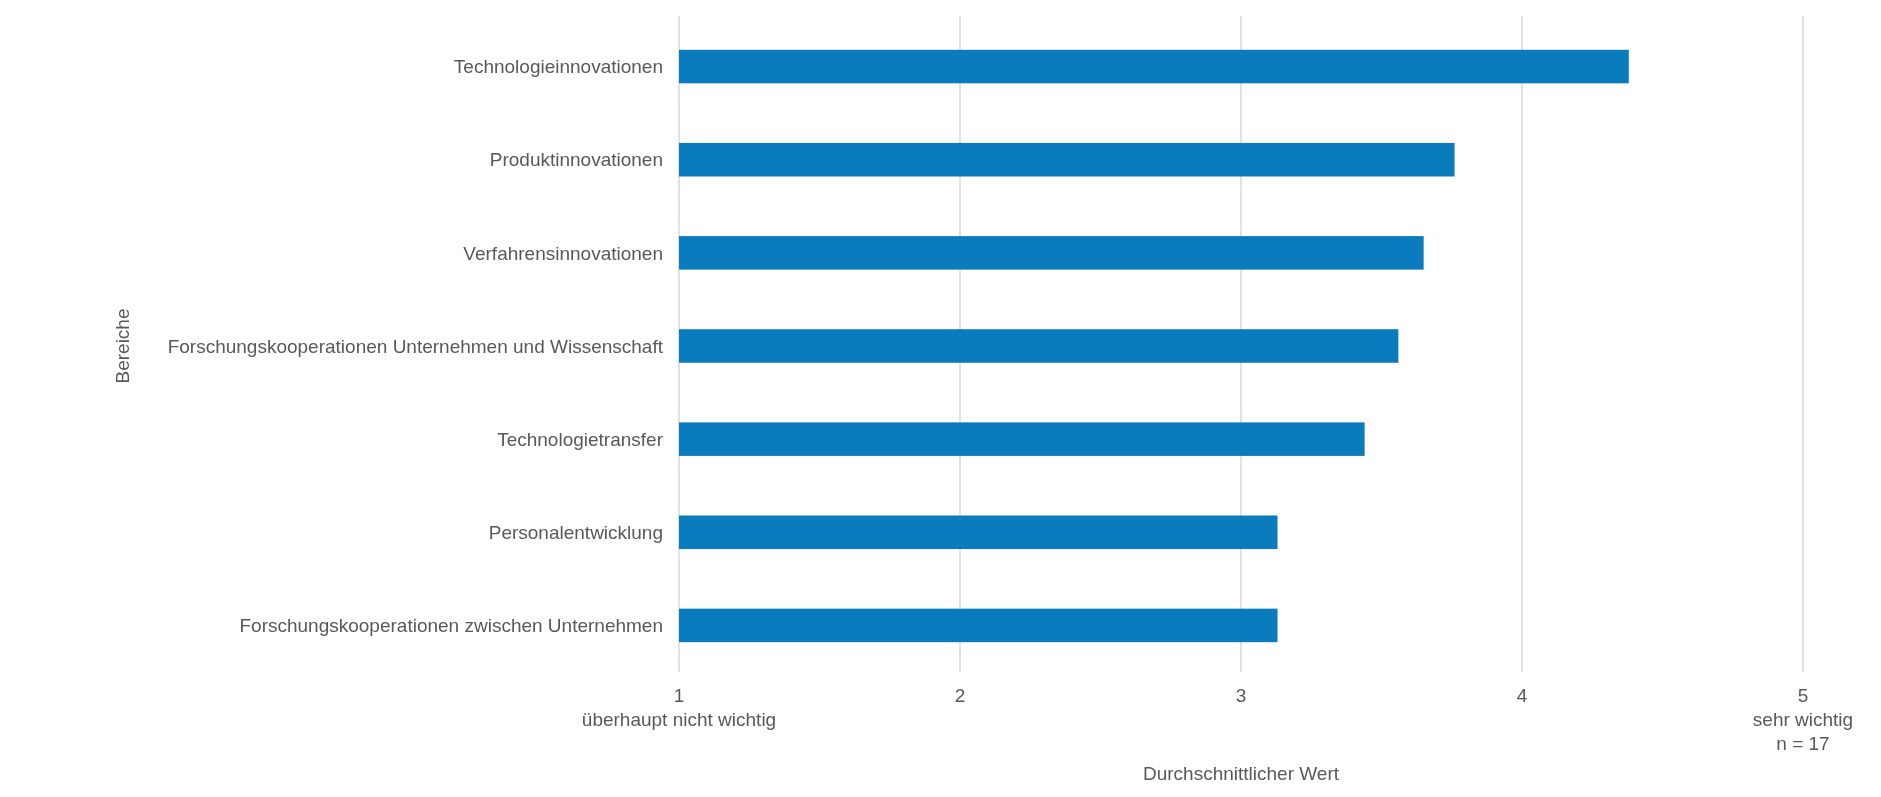 The height and width of the screenshot is (797, 1881). I want to click on text: n = 17, so click(1803, 743).